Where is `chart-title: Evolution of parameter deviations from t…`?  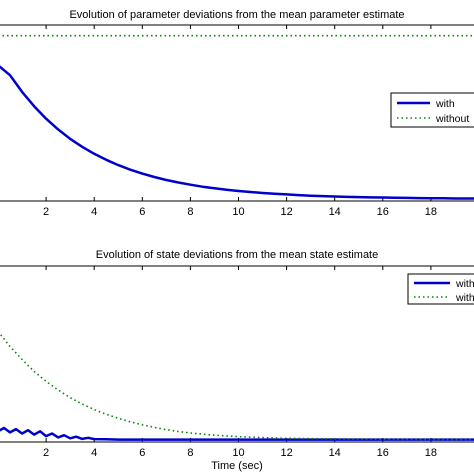
chart-title: Evolution of parameter deviations from t… is located at coordinates (236, 15).